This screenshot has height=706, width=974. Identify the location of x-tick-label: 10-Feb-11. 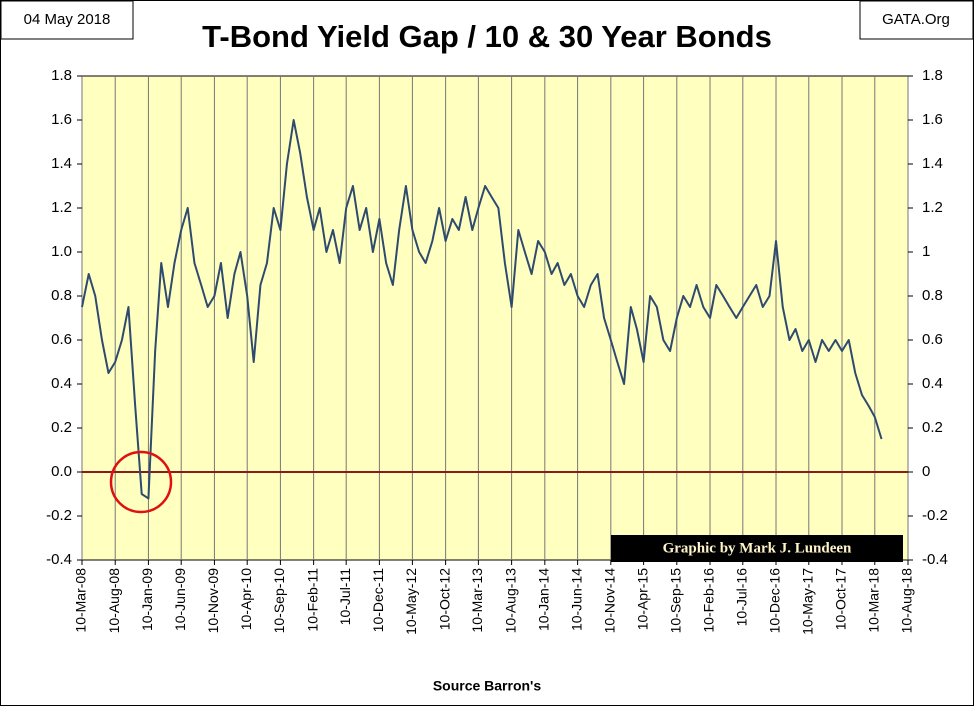
(312, 600).